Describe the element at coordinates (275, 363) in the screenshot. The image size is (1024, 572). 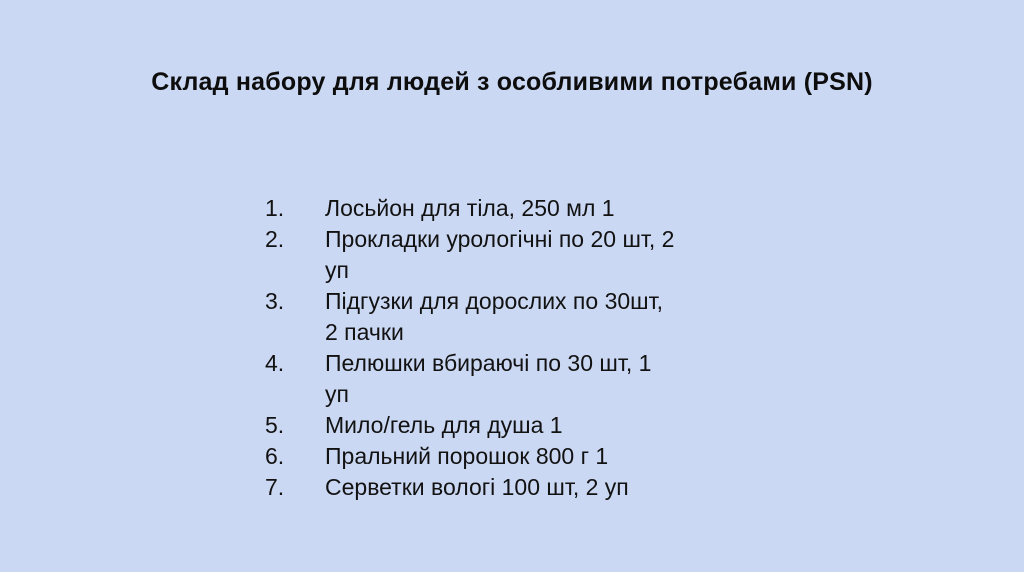
I see `list-item-number: 4.` at that location.